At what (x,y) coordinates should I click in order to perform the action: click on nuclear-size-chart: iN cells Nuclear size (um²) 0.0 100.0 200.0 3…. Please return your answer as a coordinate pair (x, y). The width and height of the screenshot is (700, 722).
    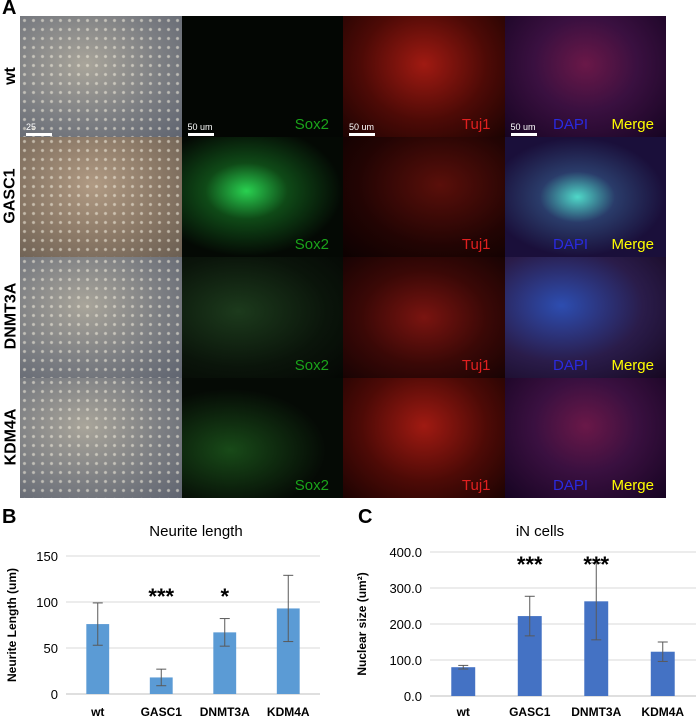
    Looking at the image, I should click on (525, 621).